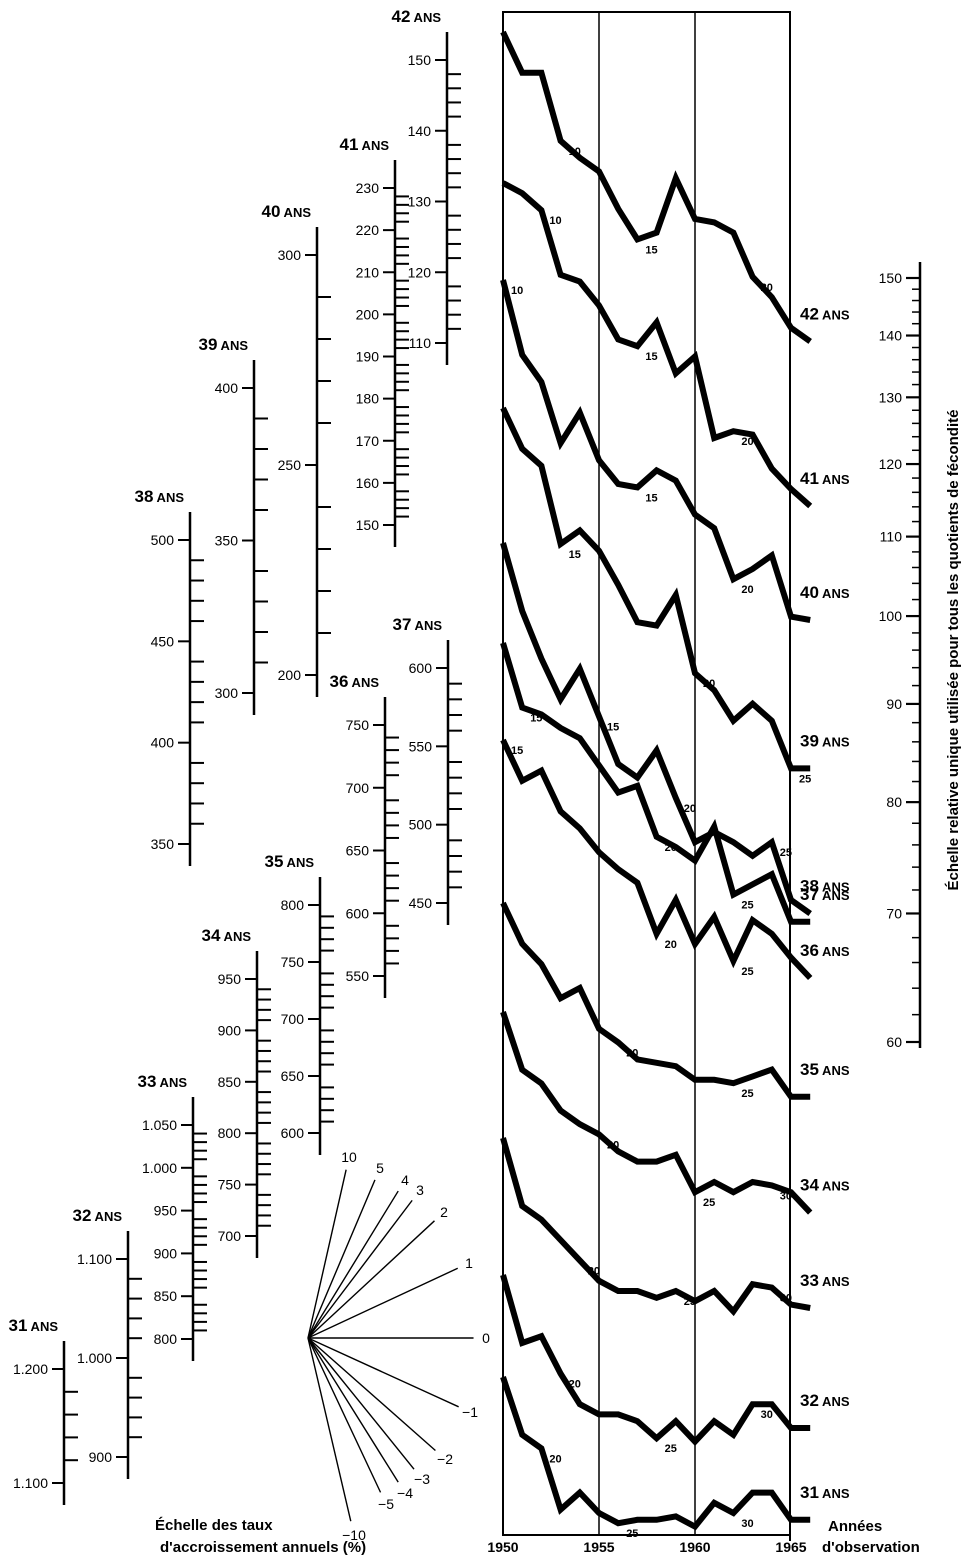 The width and height of the screenshot is (965, 1555). I want to click on scale-label-41-190: 190, so click(368, 357).